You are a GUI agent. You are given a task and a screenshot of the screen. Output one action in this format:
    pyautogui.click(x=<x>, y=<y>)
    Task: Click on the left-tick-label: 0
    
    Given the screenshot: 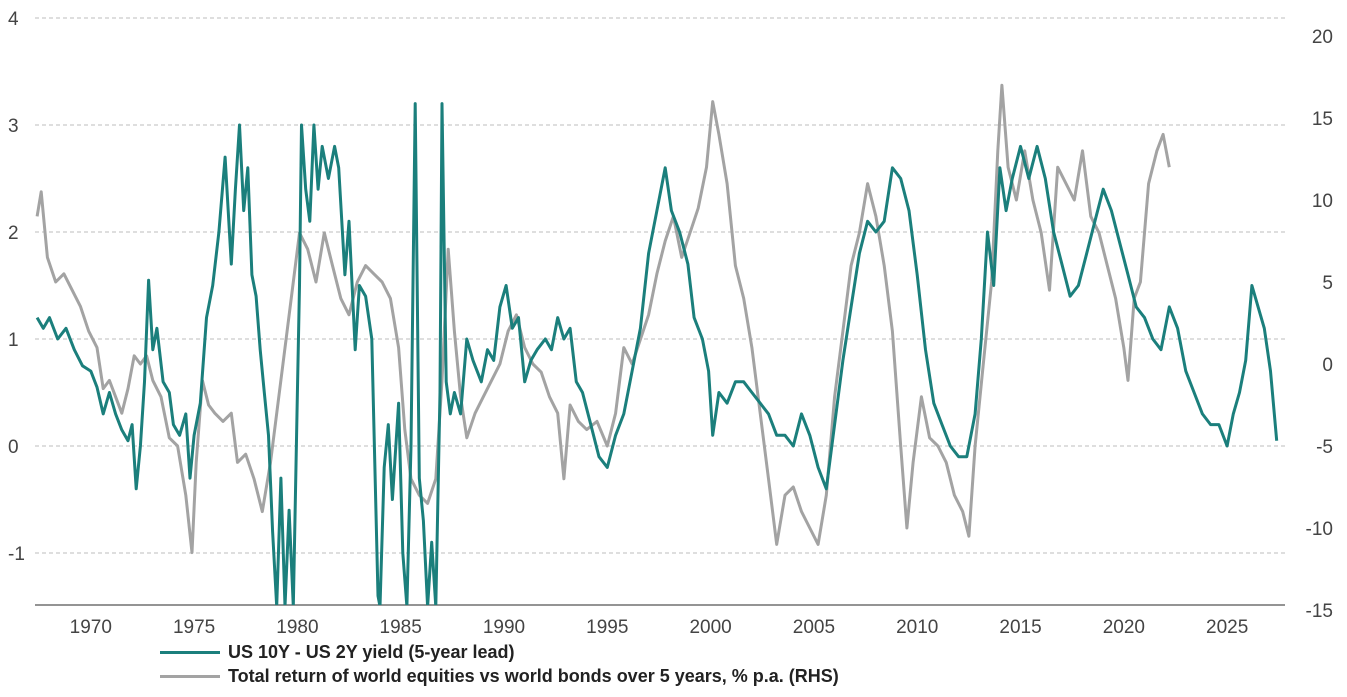 What is the action you would take?
    pyautogui.click(x=13, y=447)
    